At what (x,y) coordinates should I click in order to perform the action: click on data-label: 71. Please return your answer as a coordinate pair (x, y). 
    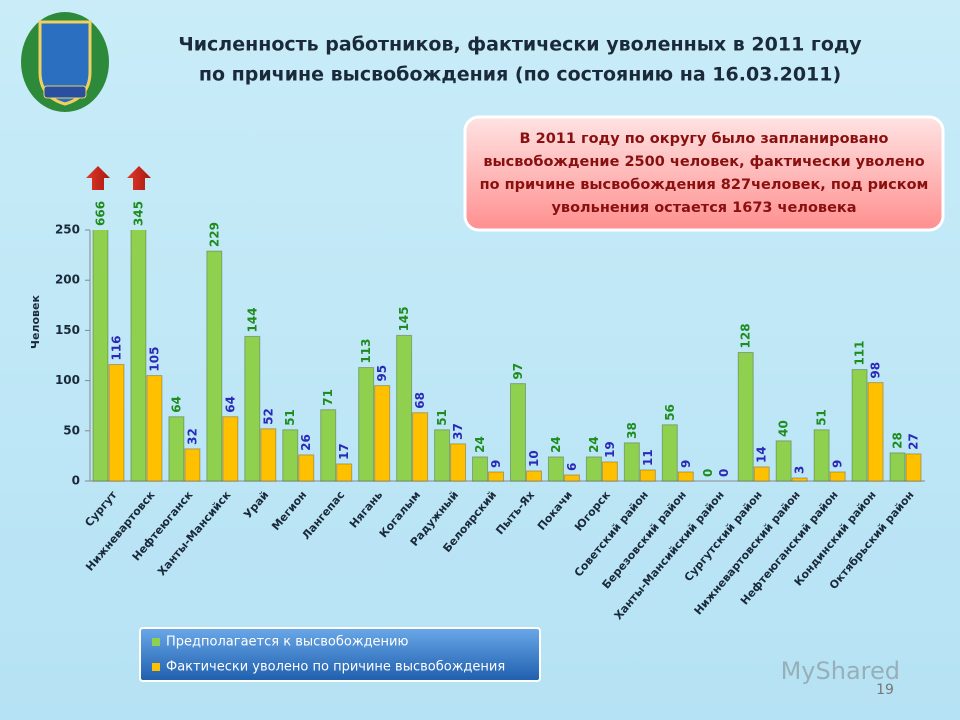
    Looking at the image, I should click on (328, 397).